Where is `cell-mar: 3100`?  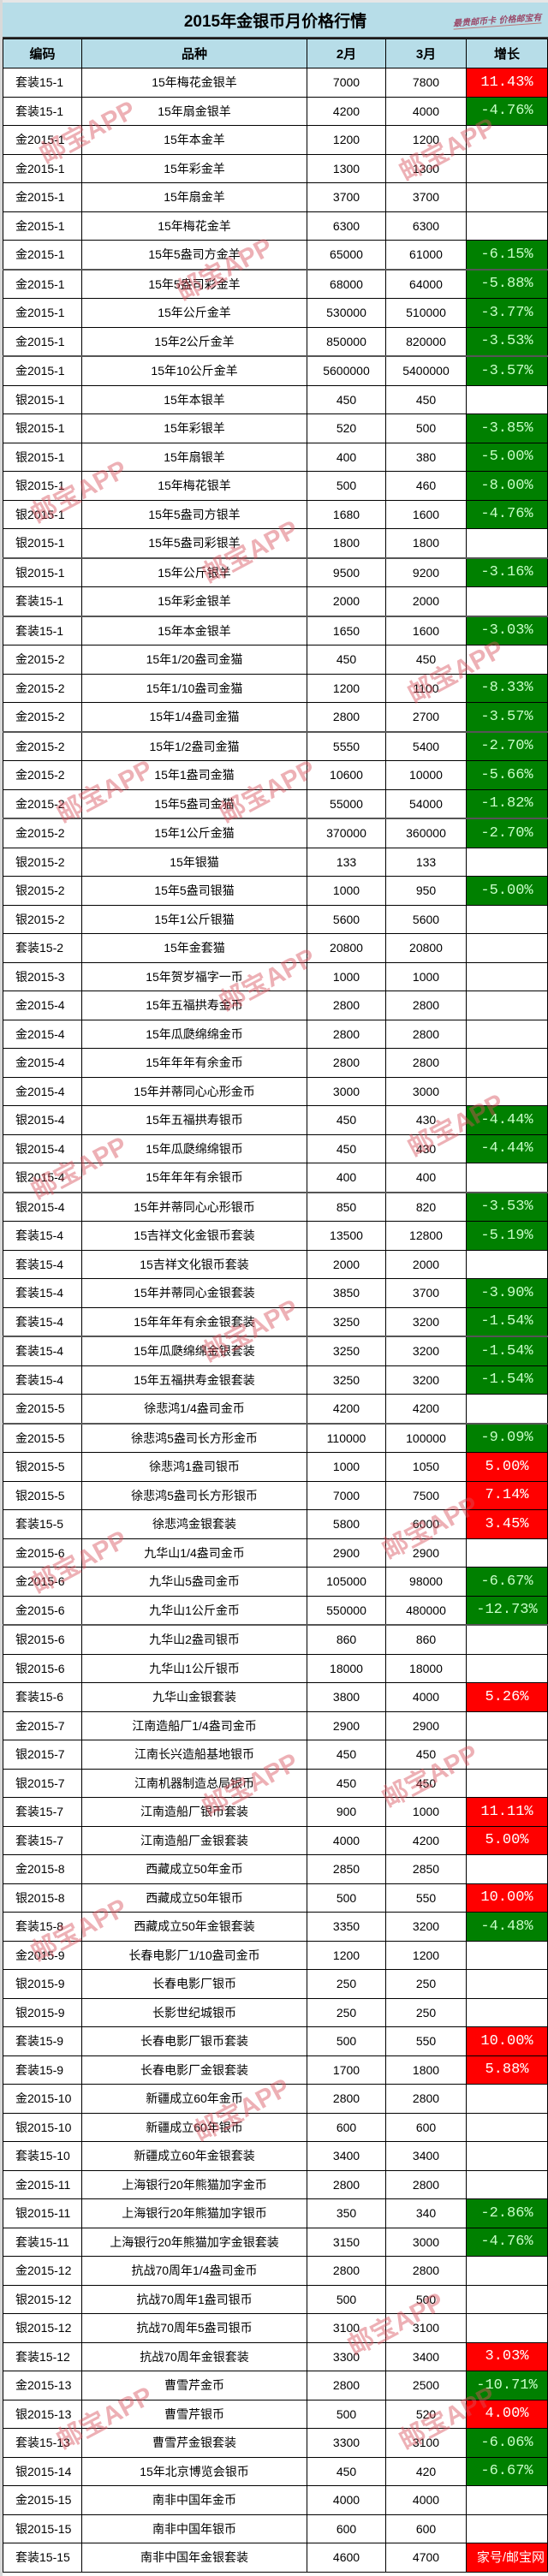 cell-mar: 3100 is located at coordinates (426, 2443).